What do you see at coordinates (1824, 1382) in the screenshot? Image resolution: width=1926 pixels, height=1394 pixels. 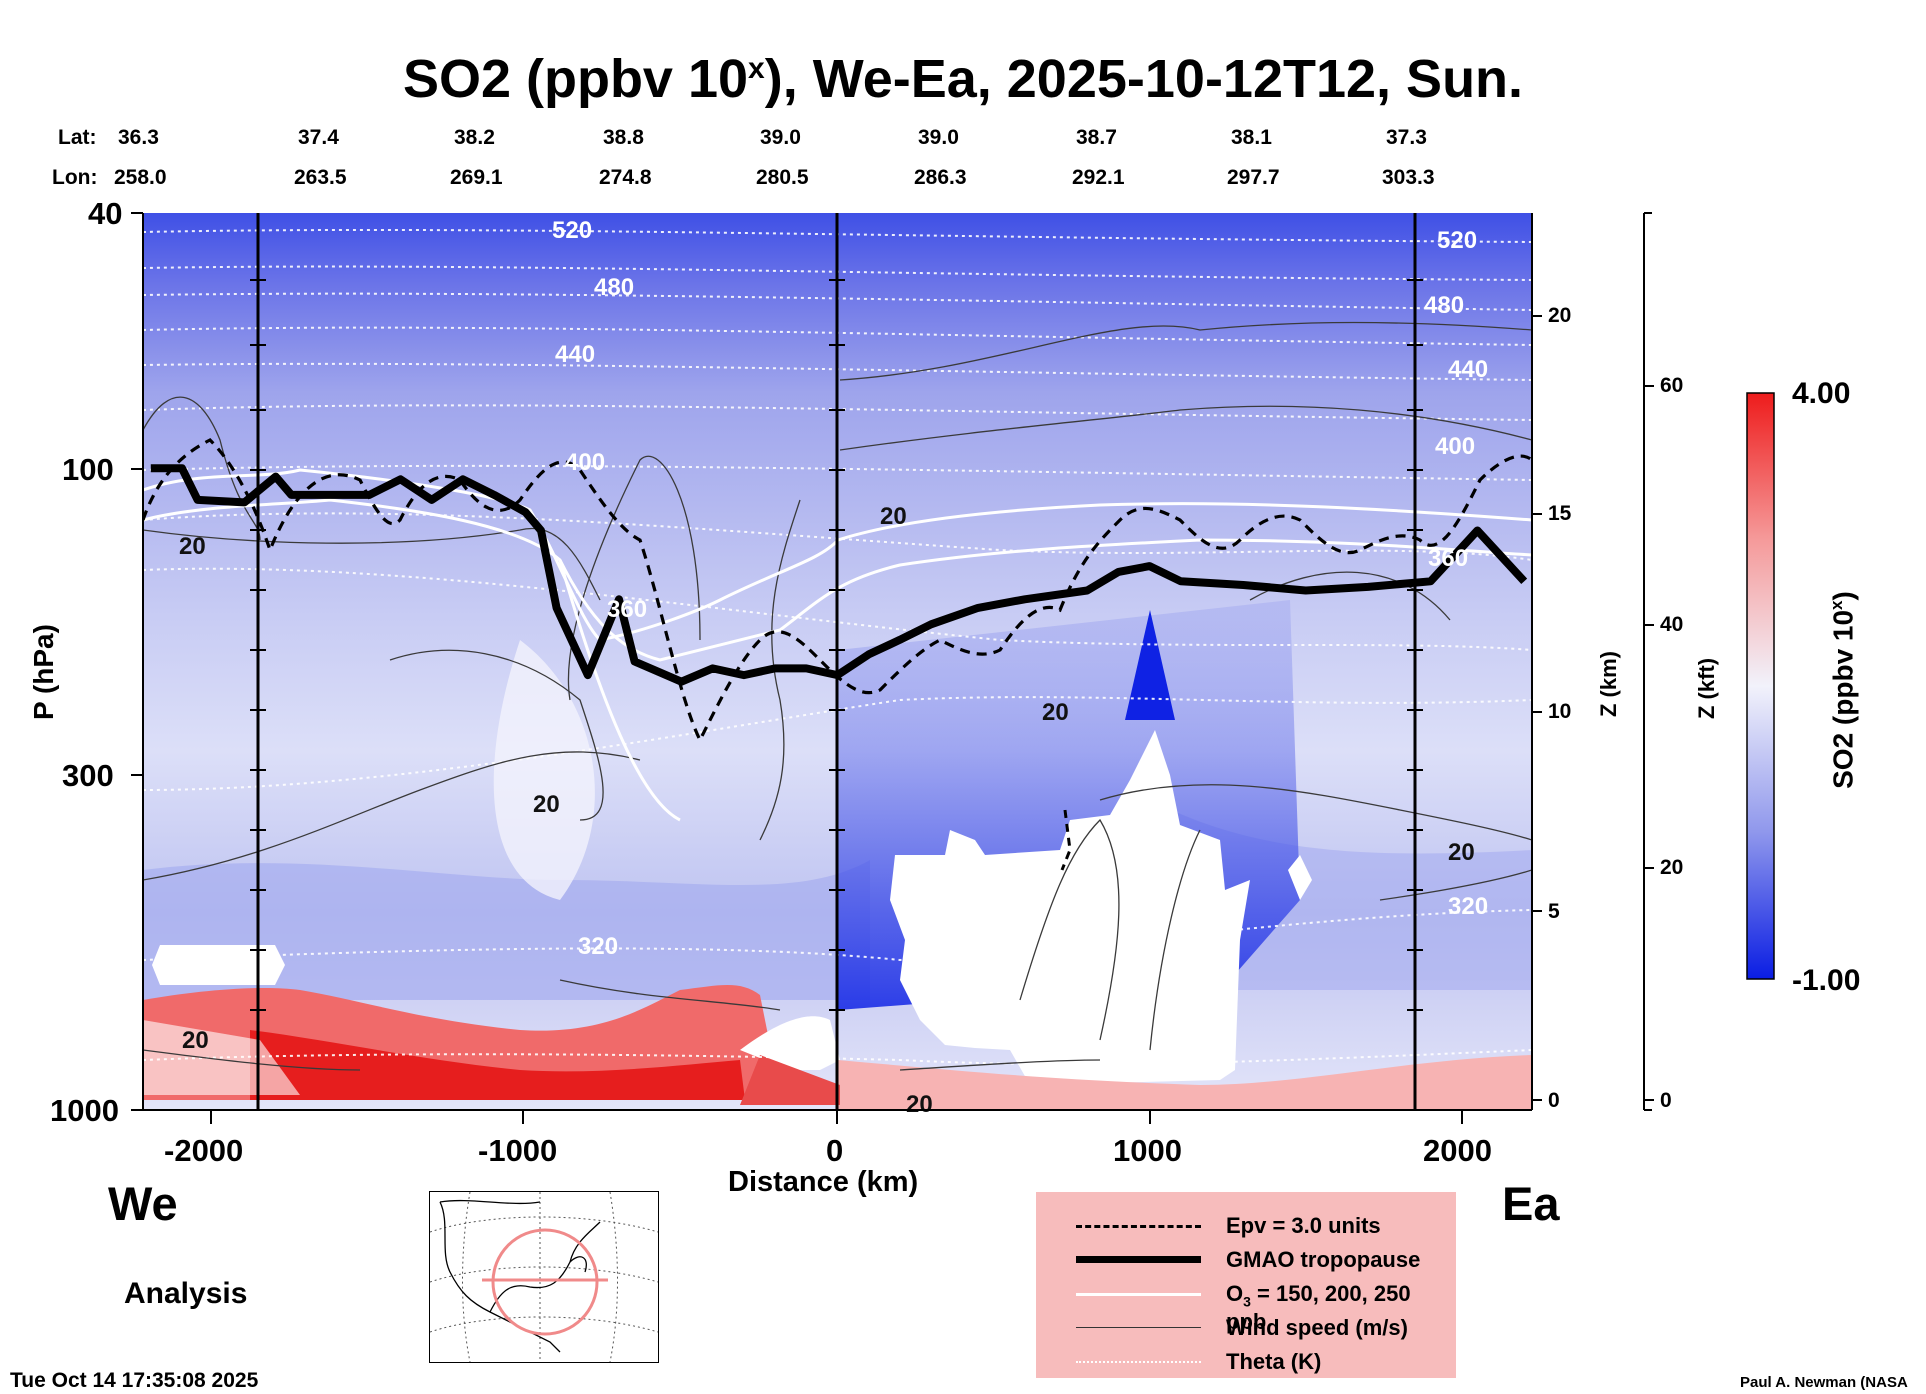 I see `credit: Paul A. Newman (NASA` at bounding box center [1824, 1382].